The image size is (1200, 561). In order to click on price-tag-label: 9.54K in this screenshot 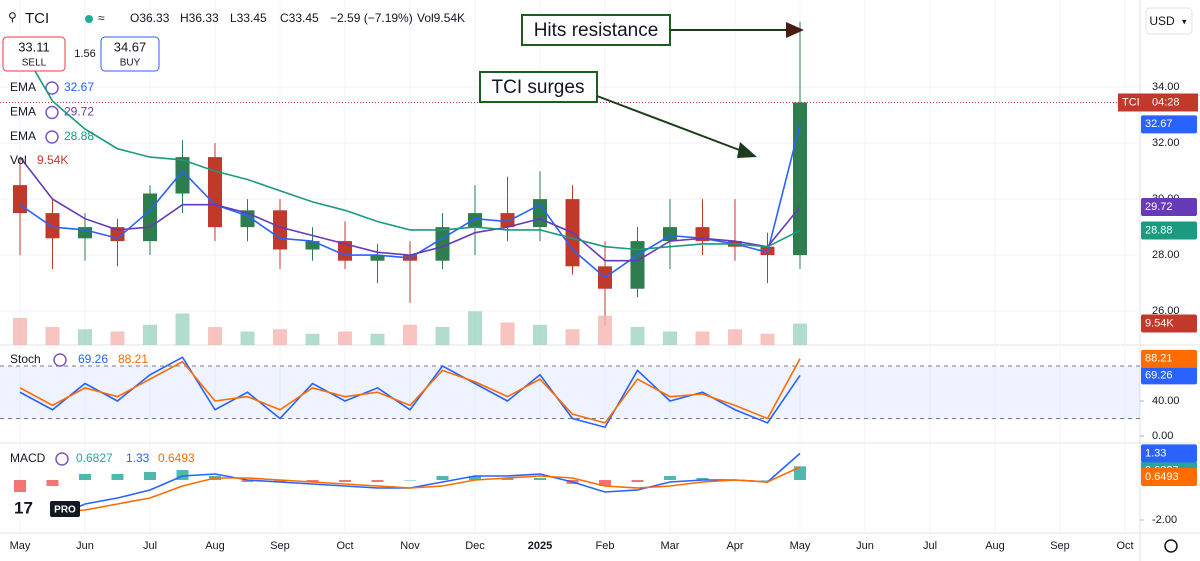, I will do `click(1159, 323)`.